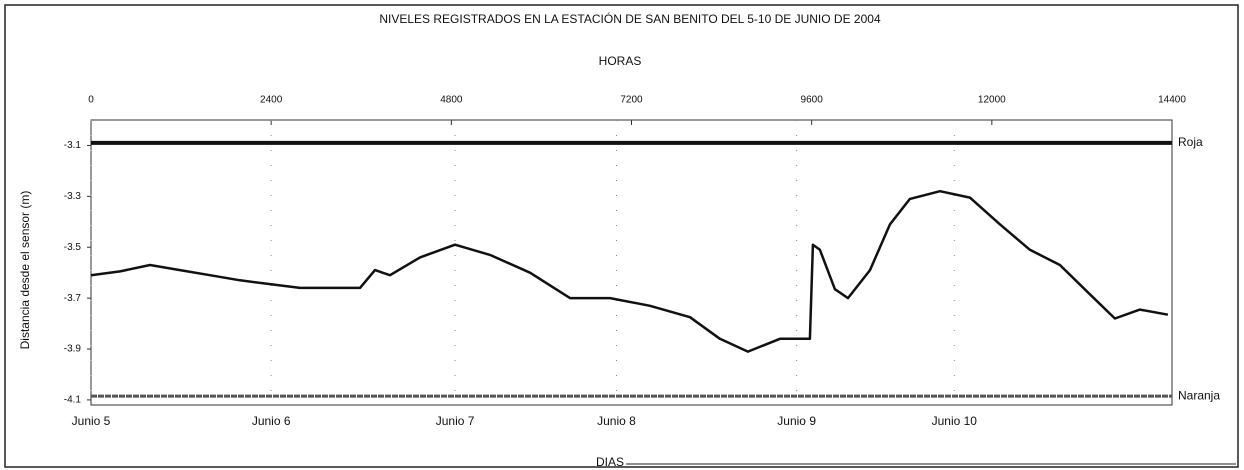 The height and width of the screenshot is (470, 1244). Describe the element at coordinates (616, 421) in the screenshot. I see `x2-tick-label: Junio 8` at that location.